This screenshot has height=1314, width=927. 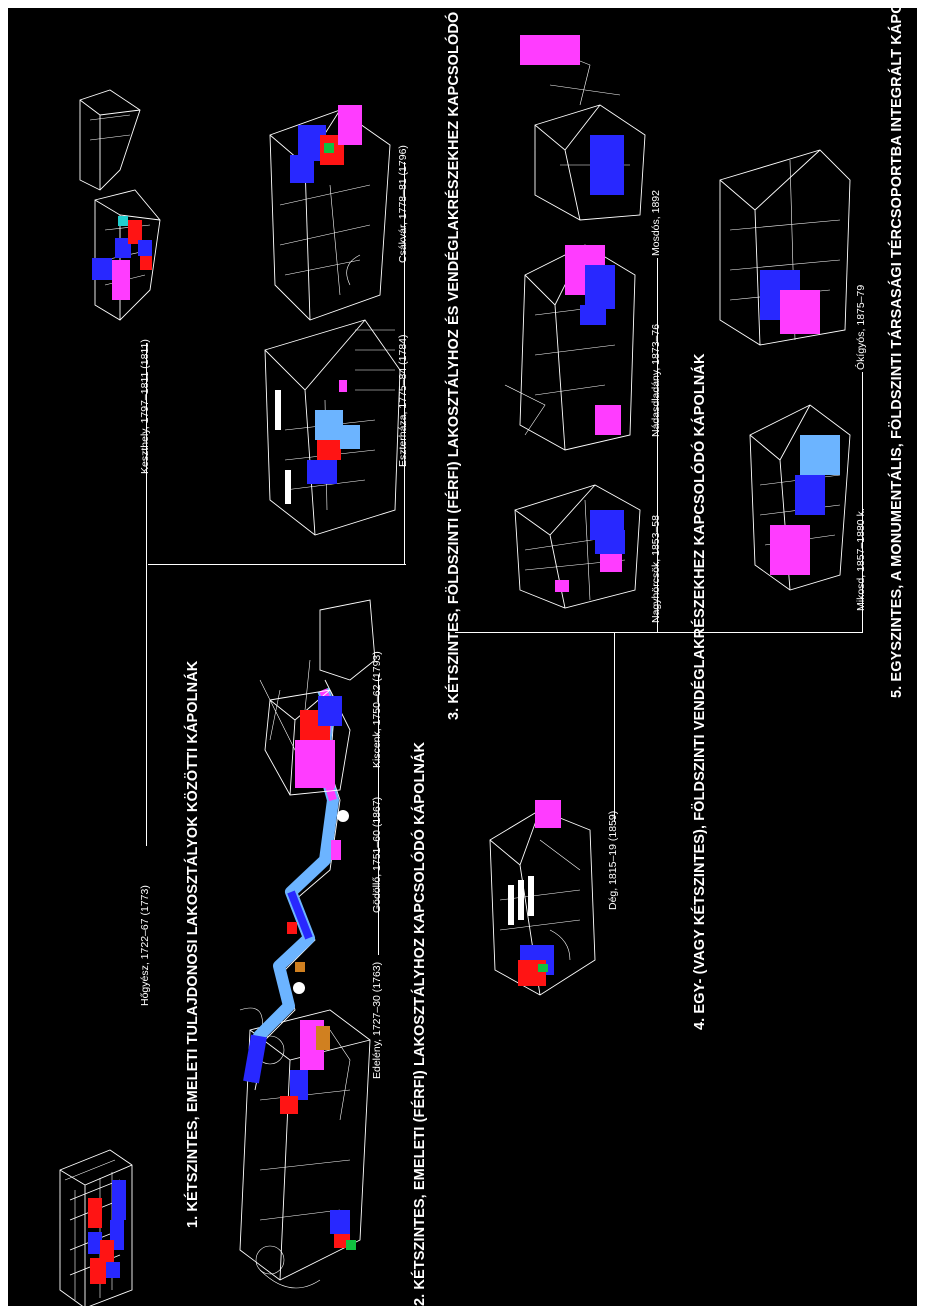 I want to click on model-hogyesz, so click(x=96, y=1229).